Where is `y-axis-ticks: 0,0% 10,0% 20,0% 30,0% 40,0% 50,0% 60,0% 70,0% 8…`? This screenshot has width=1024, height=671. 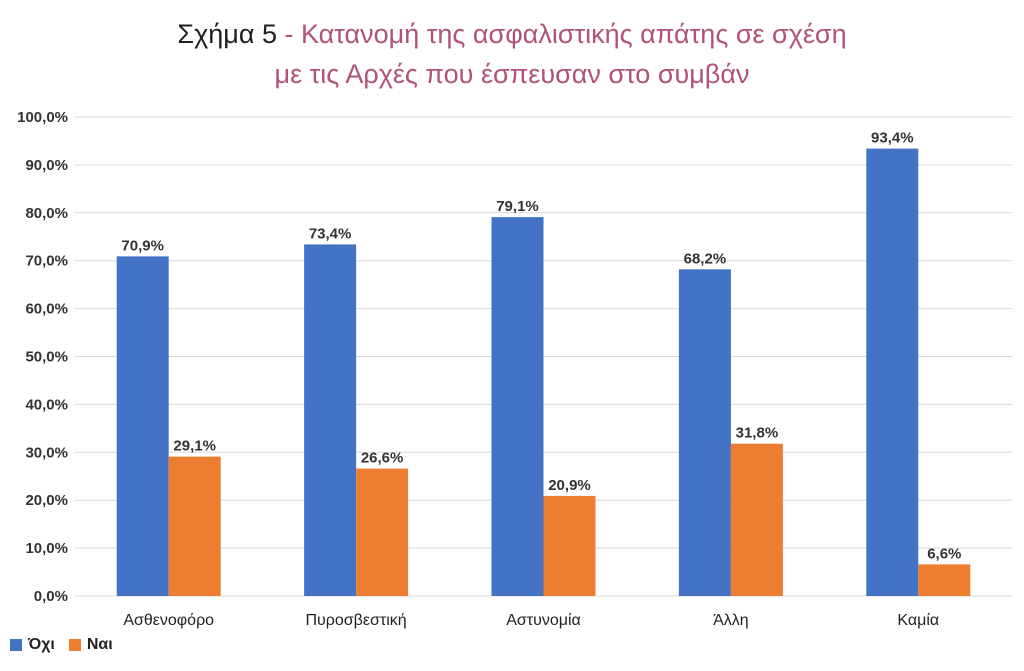
y-axis-ticks: 0,0% 10,0% 20,0% 30,0% 40,0% 50,0% 60,0% 70,0% 8… is located at coordinates (42, 357).